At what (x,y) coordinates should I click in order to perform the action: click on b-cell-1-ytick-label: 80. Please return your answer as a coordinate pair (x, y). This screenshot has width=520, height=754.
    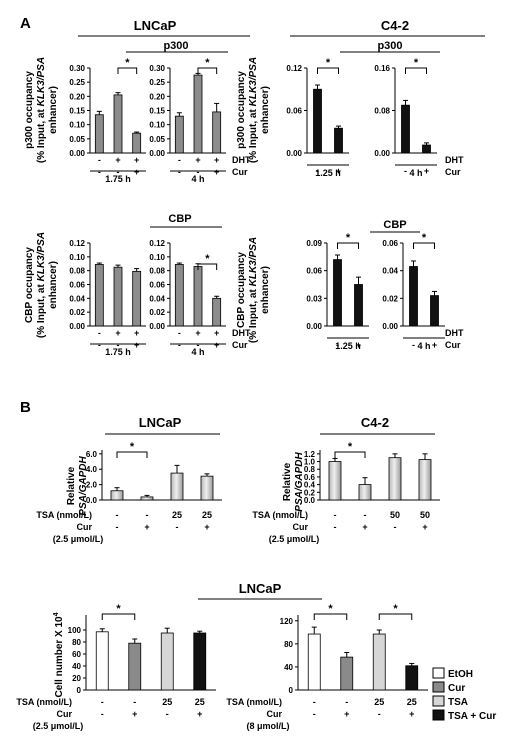
    Looking at the image, I should click on (76, 642).